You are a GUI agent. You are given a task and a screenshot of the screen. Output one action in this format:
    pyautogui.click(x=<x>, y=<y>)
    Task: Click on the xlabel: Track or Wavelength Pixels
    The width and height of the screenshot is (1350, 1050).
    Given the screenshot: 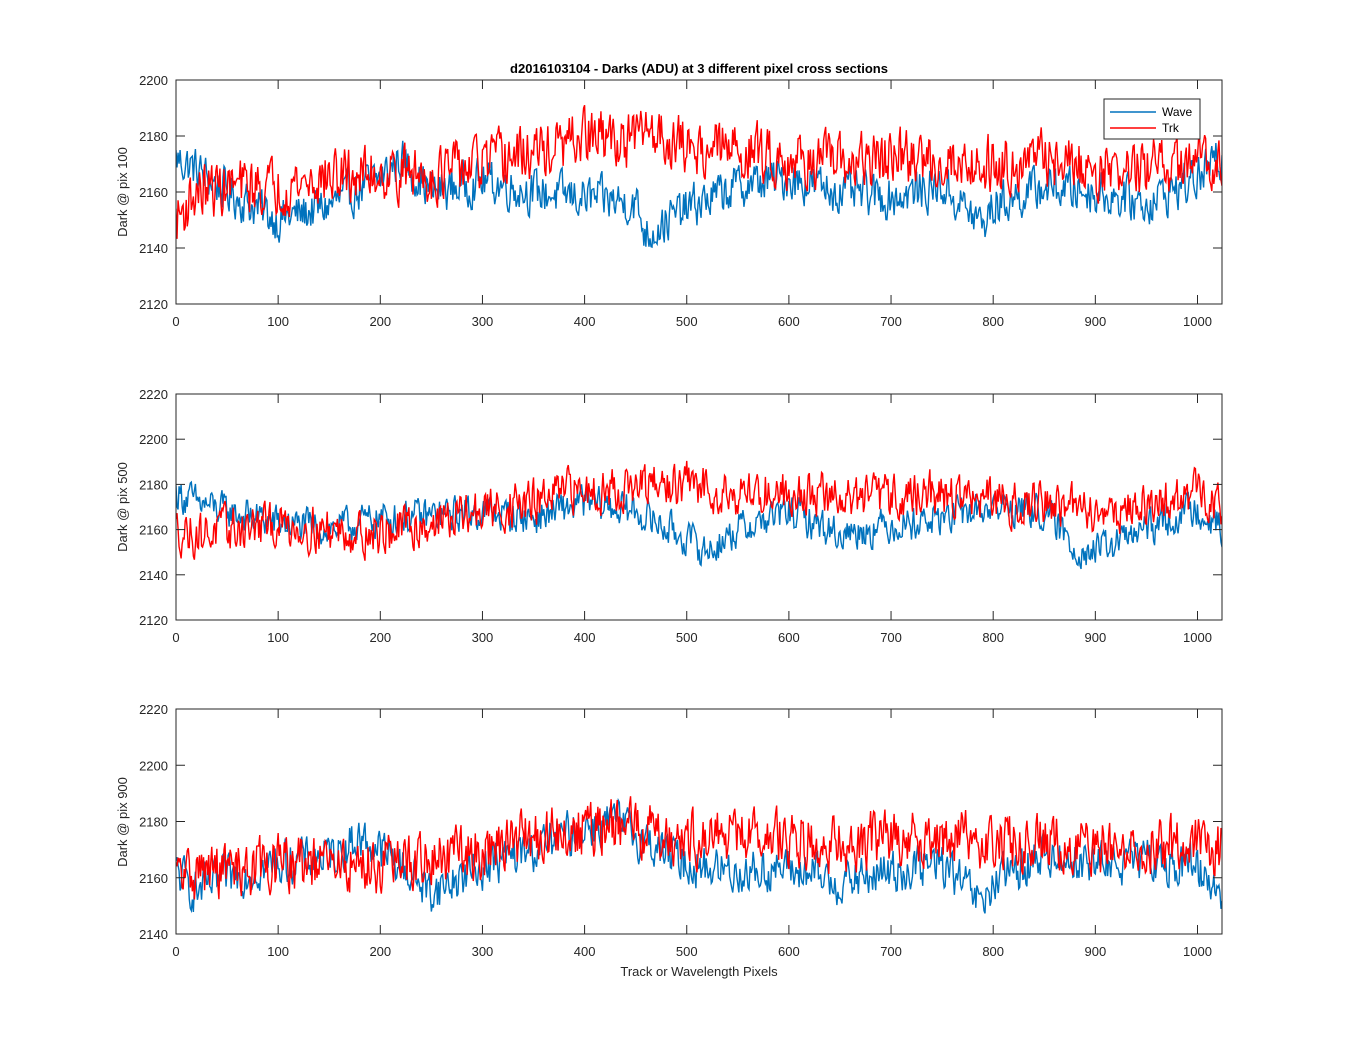 What is the action you would take?
    pyautogui.click(x=699, y=971)
    